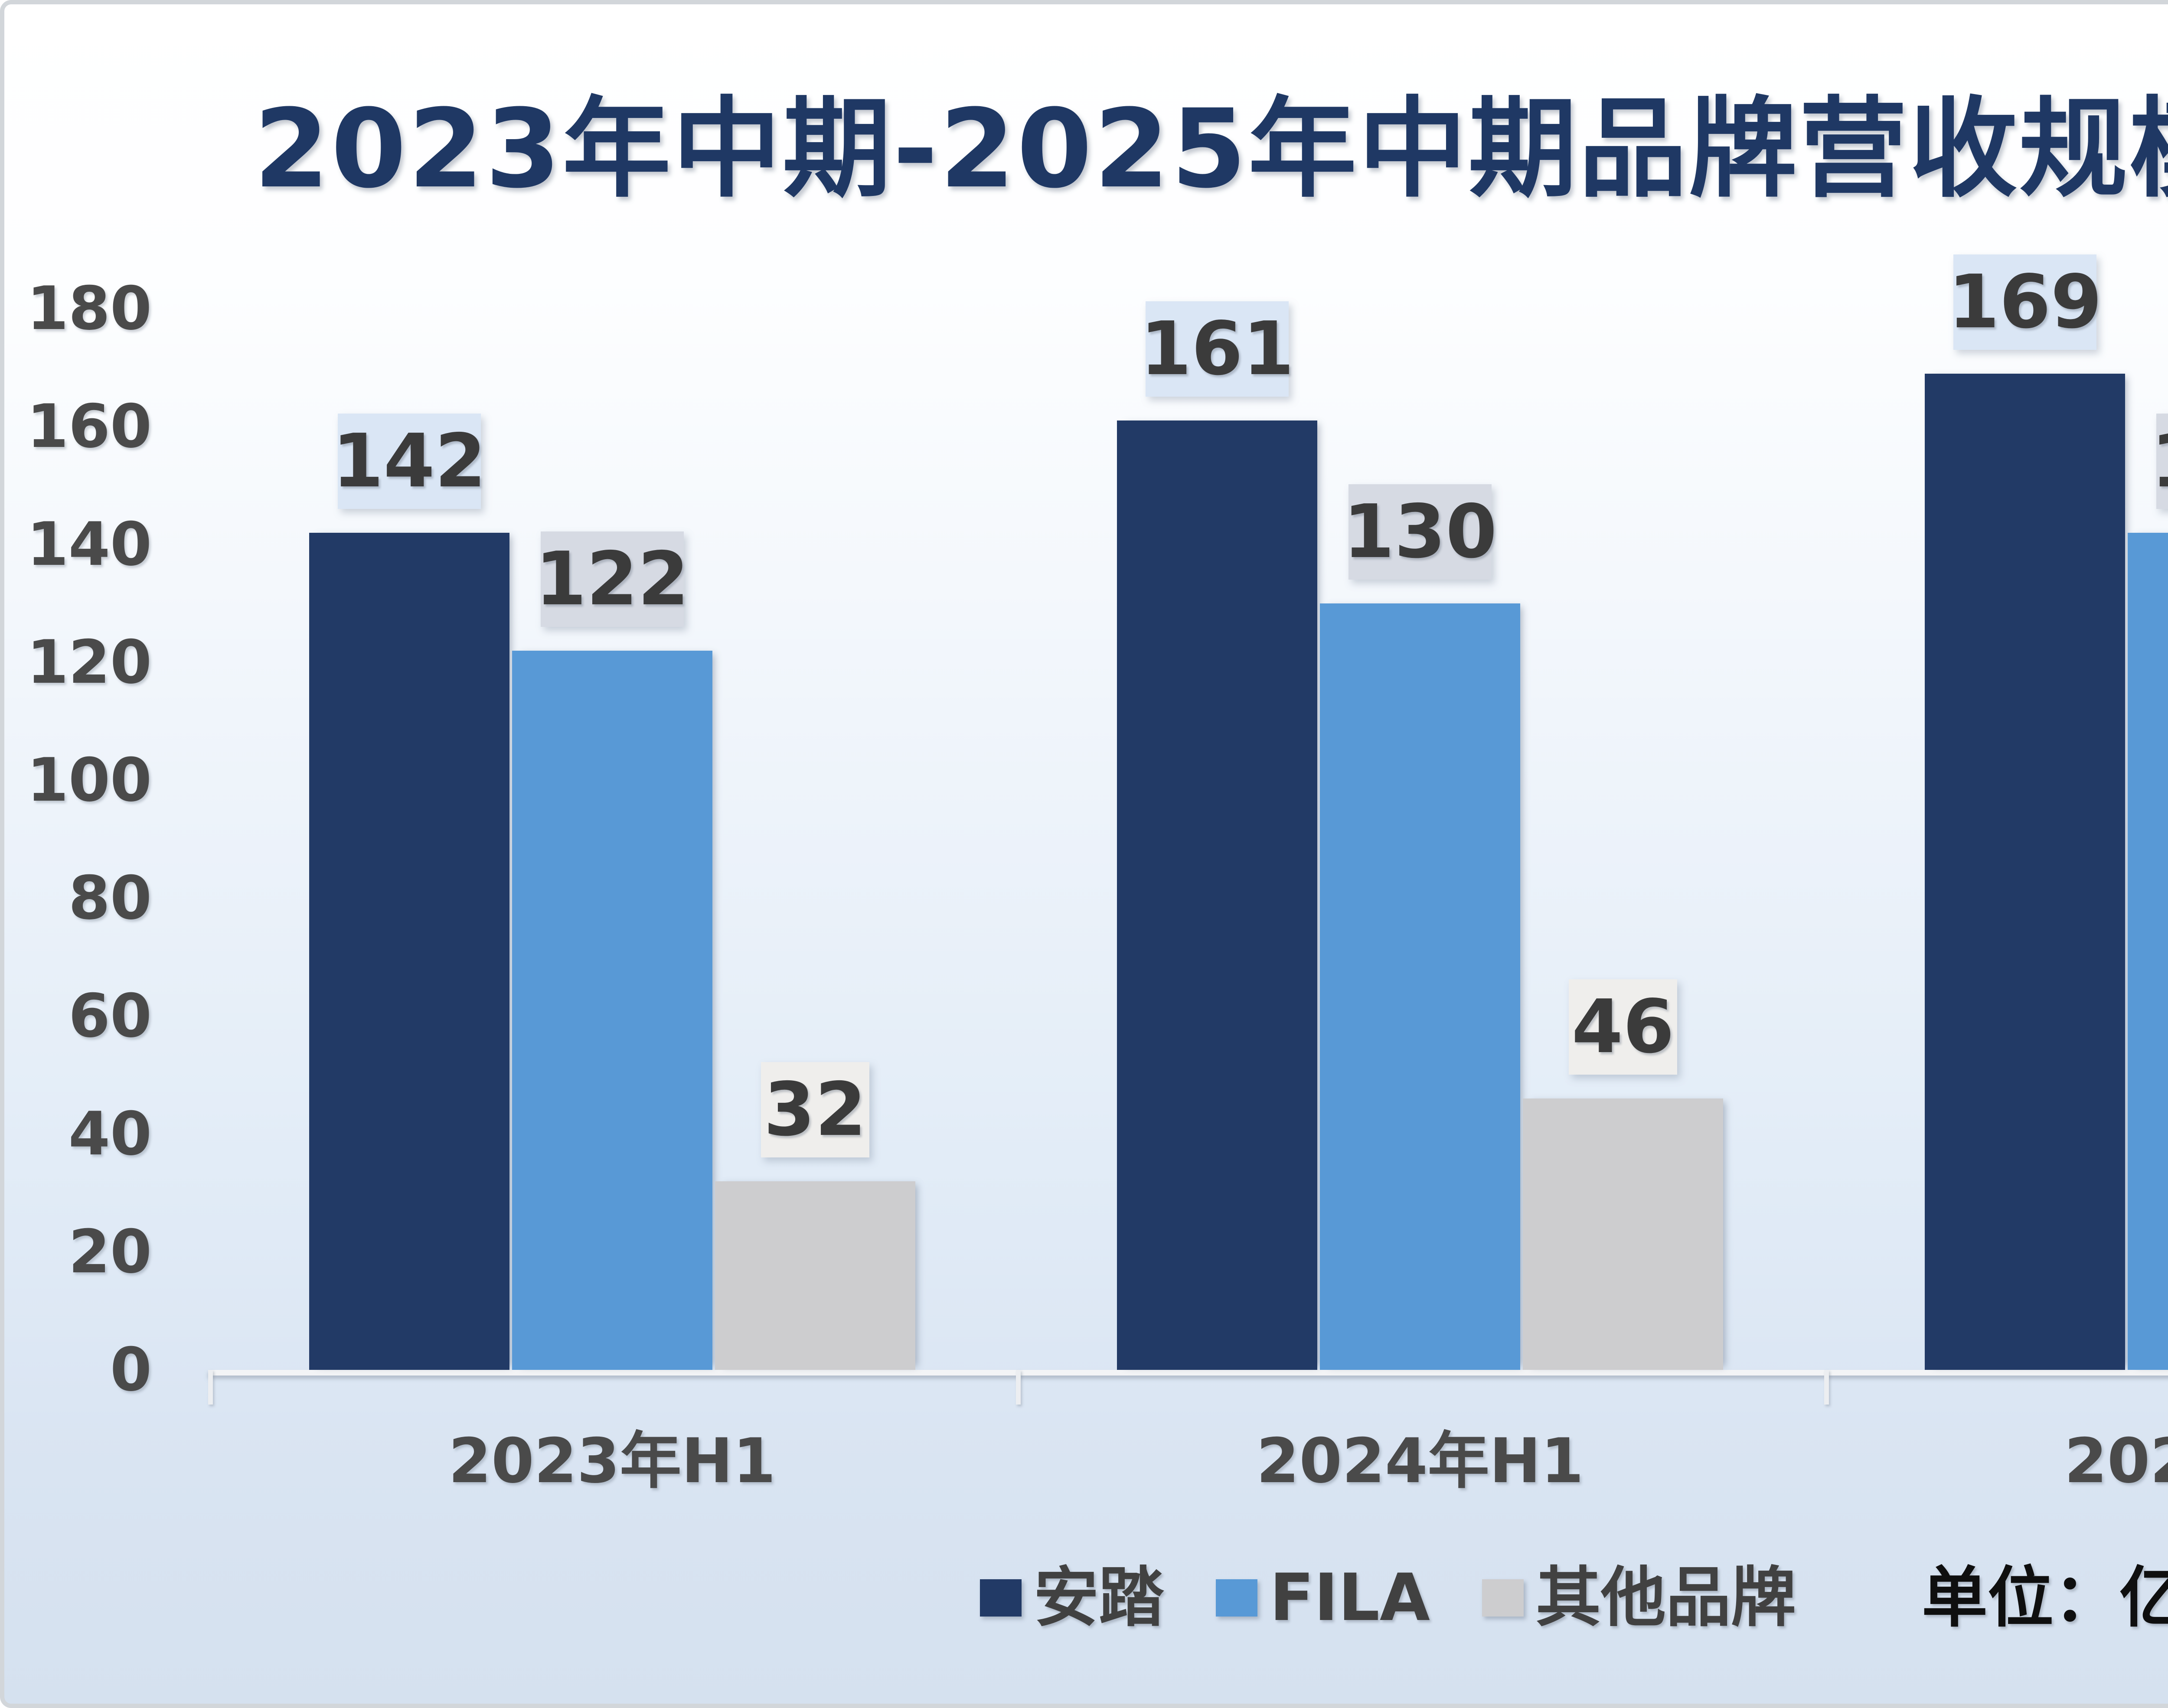 This screenshot has width=2168, height=1708. Describe the element at coordinates (612, 579) in the screenshot. I see `value-label-series2-2023年H1: 122` at that location.